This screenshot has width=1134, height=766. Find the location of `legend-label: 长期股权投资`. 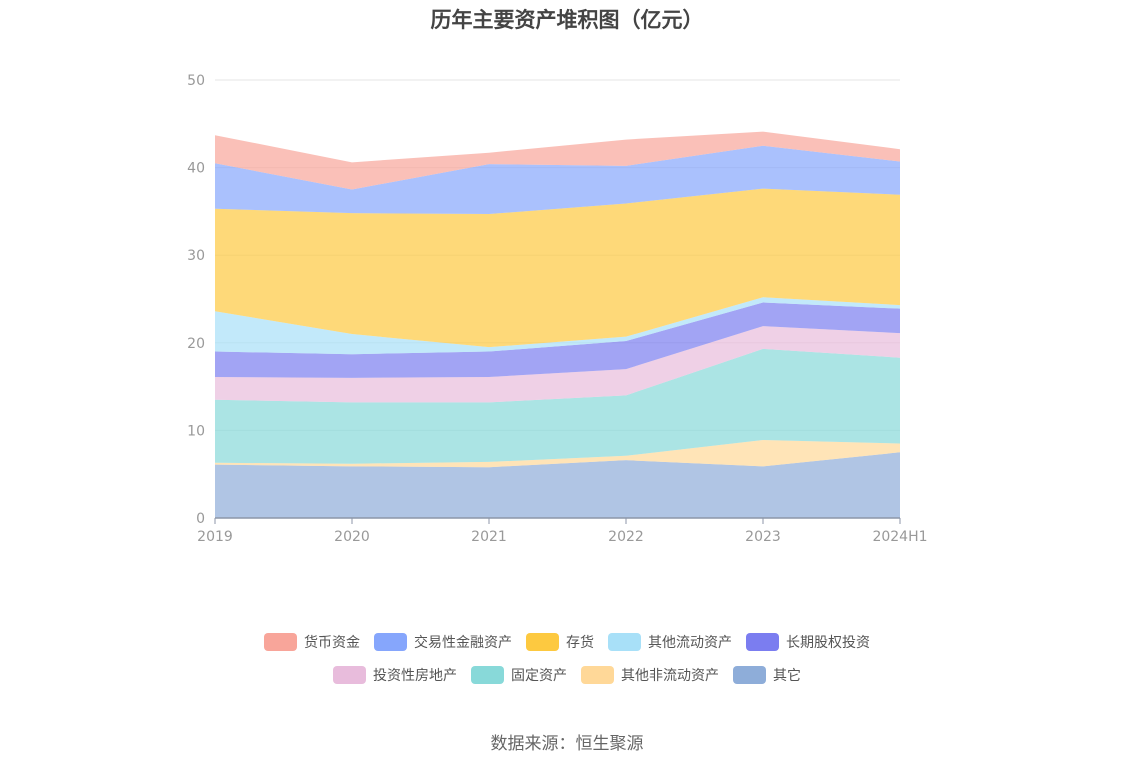

legend-label: 长期股权投资 is located at coordinates (828, 643).